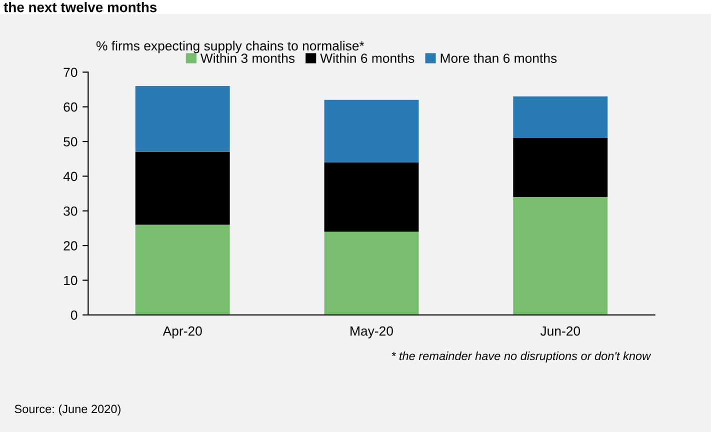 The image size is (711, 432). I want to click on legend-label: Within 6 months, so click(367, 58).